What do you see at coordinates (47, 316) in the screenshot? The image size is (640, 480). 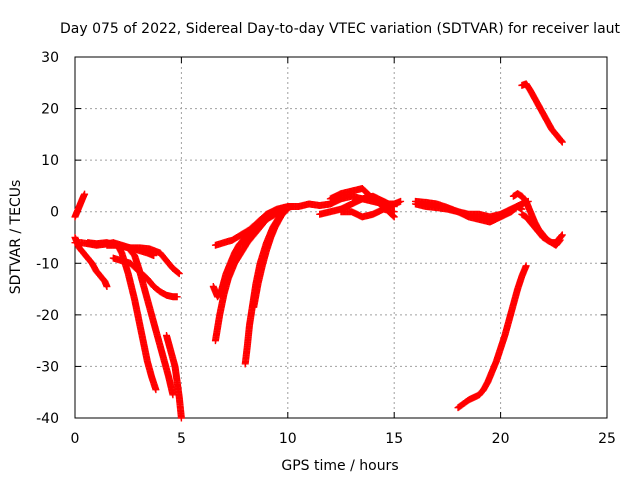 I see `y-tick-label: -20` at bounding box center [47, 316].